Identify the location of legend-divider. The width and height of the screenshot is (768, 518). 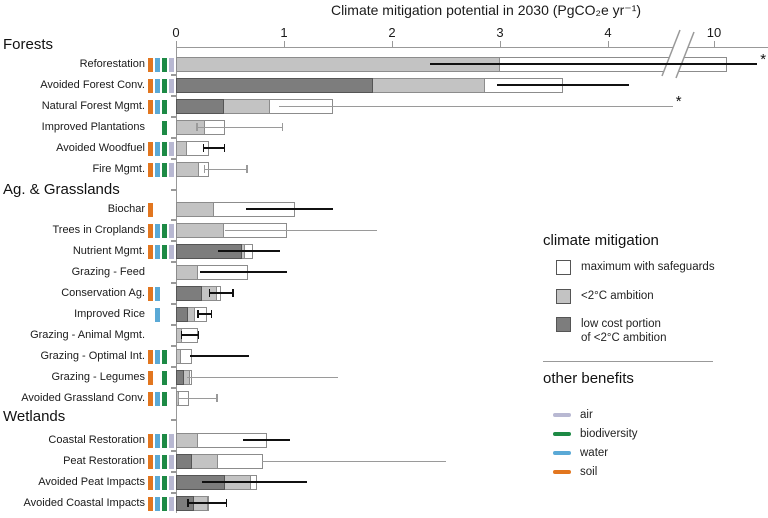
(628, 361).